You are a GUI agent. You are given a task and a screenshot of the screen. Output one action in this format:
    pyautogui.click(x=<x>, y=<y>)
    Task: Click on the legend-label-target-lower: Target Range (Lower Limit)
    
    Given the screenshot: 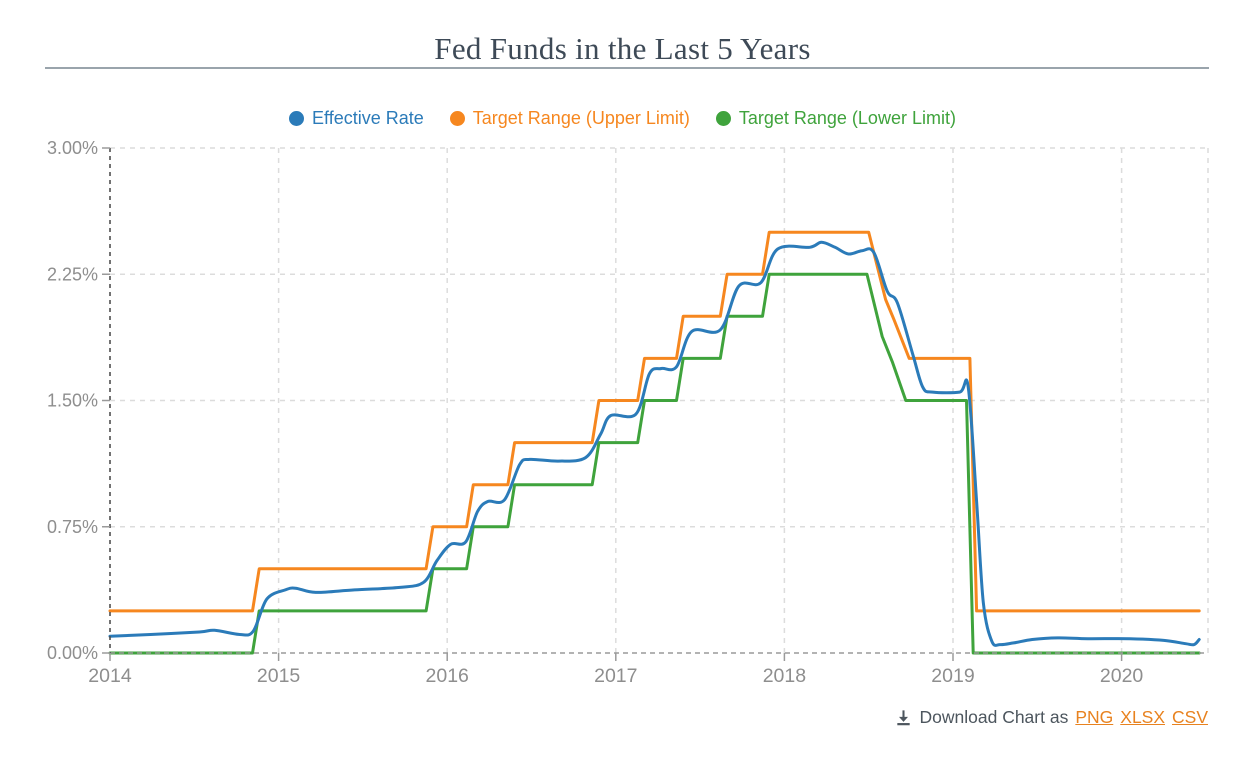 What is the action you would take?
    pyautogui.click(x=847, y=118)
    